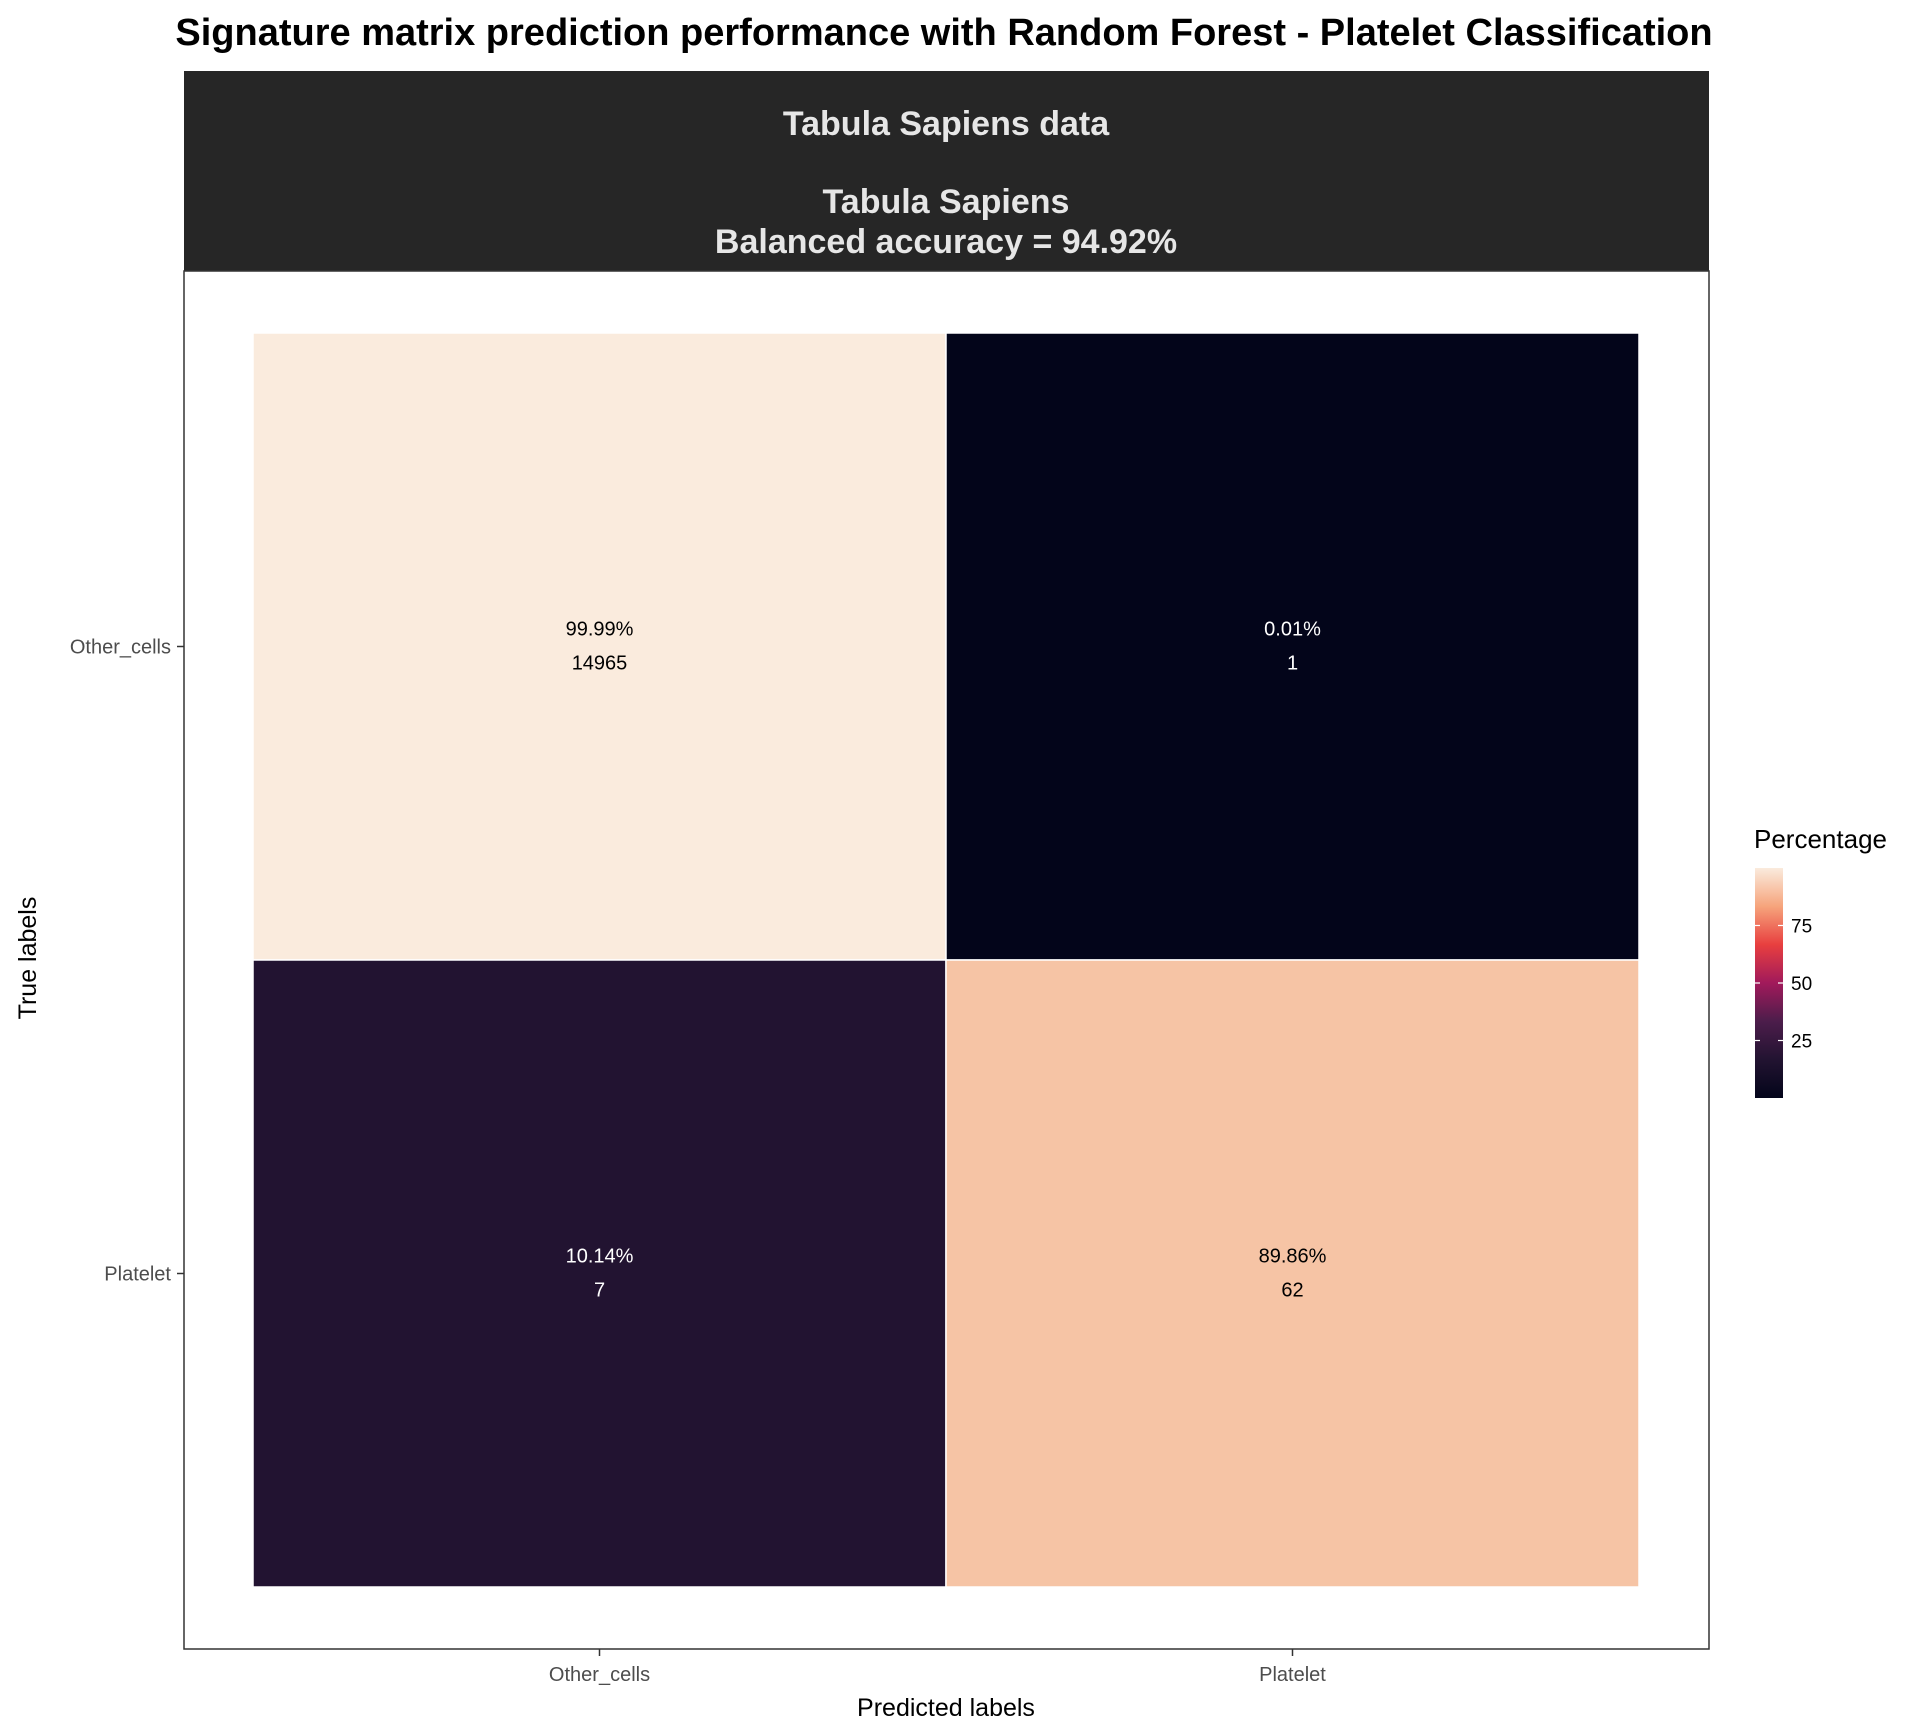 The height and width of the screenshot is (1728, 1920). What do you see at coordinates (1292, 1675) in the screenshot?
I see `x-tick-label: Platelet` at bounding box center [1292, 1675].